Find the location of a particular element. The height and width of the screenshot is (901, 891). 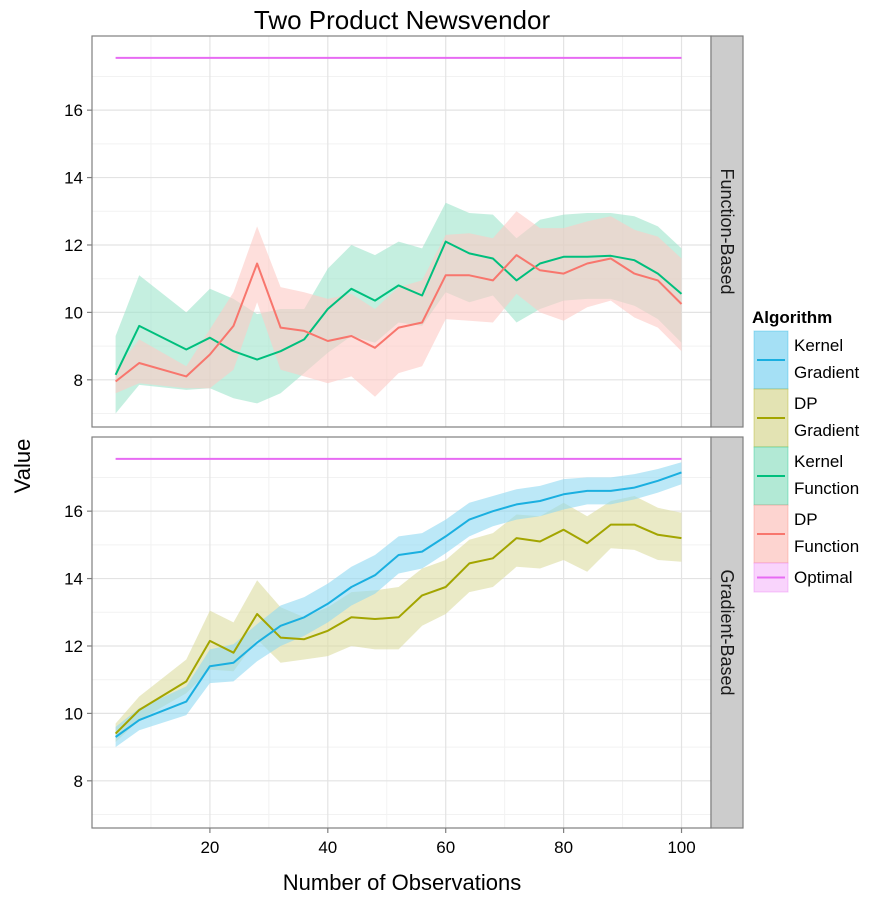

legend-item-optimal: Optimal is located at coordinates (803, 577).